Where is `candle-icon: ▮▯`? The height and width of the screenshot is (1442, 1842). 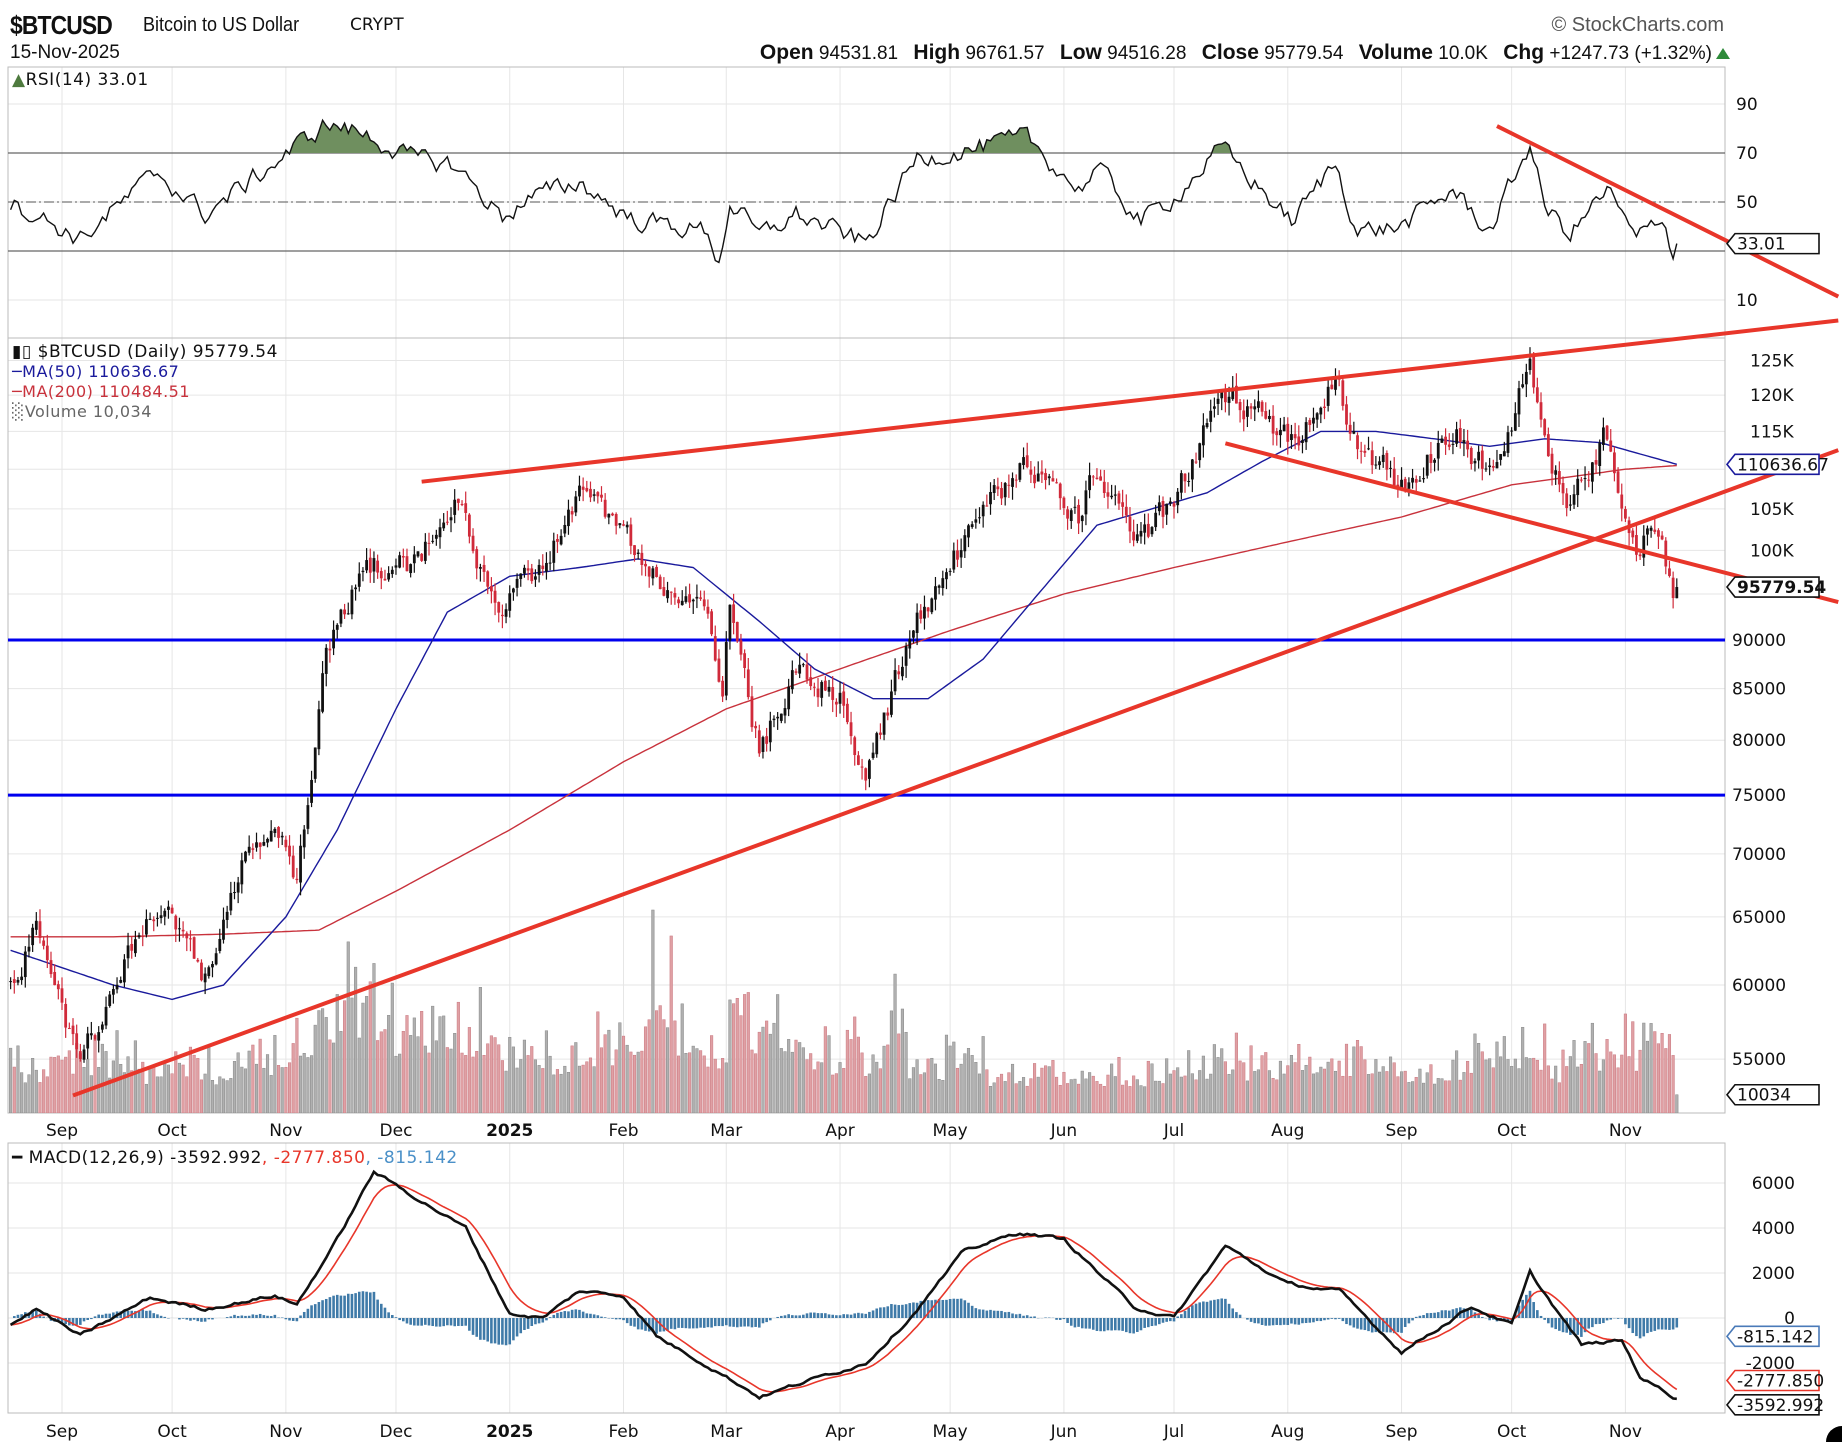
candle-icon: ▮▯ is located at coordinates (22, 352).